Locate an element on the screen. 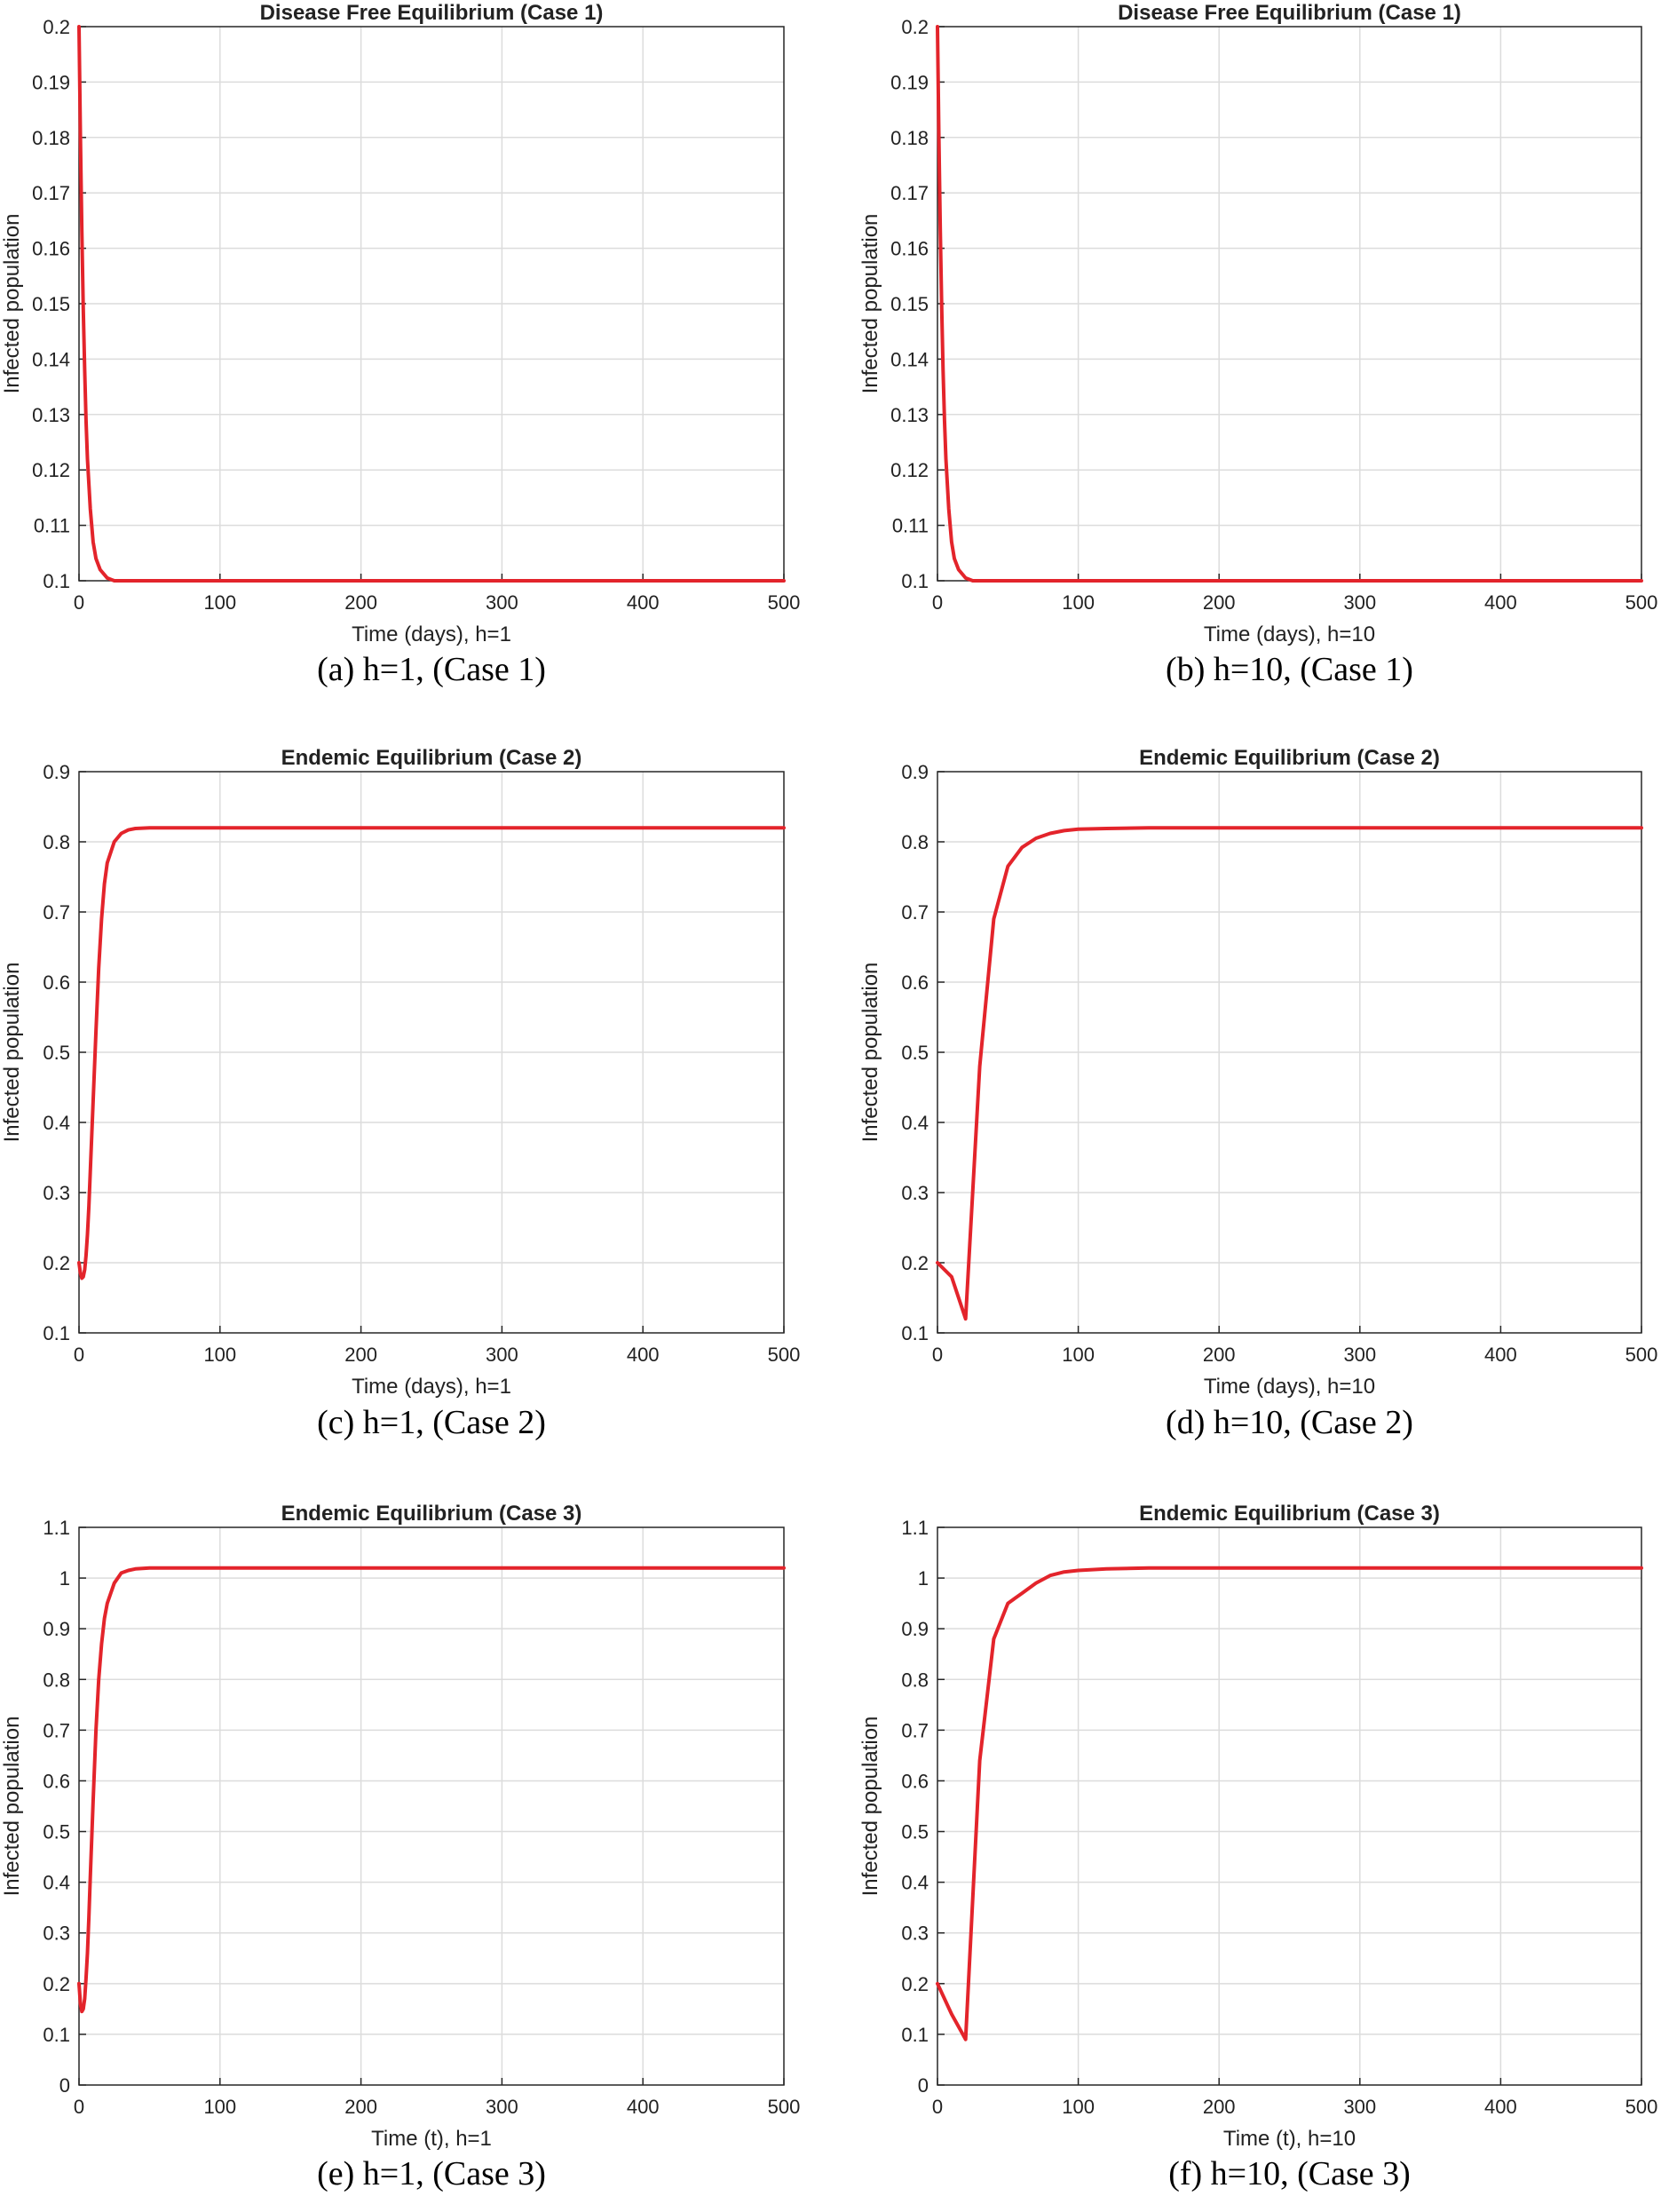 This screenshot has width=1661, height=2212. y-tick-label: 0.16 is located at coordinates (51, 249).